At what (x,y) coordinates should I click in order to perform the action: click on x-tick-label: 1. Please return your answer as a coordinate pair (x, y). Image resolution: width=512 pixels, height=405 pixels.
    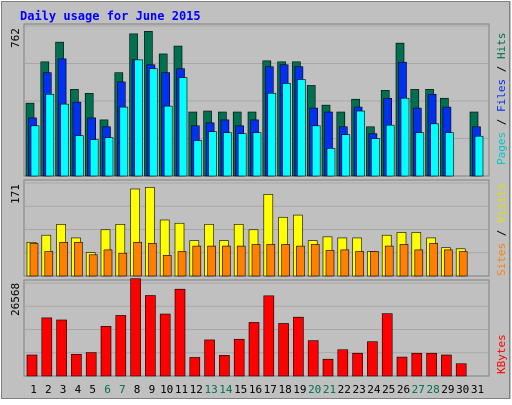
    Looking at the image, I should click on (33, 389).